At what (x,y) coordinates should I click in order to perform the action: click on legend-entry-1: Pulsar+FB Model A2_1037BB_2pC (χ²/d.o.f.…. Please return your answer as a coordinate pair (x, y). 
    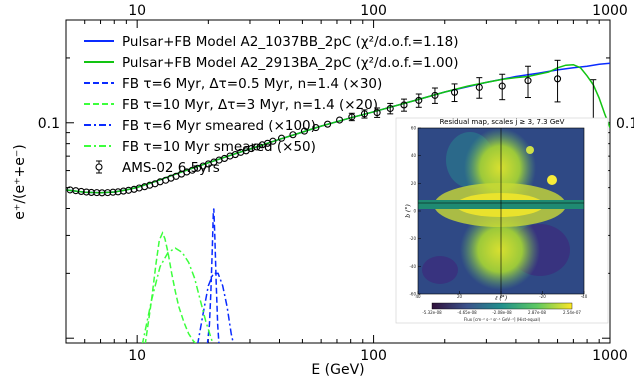
    Looking at the image, I should click on (290, 42).